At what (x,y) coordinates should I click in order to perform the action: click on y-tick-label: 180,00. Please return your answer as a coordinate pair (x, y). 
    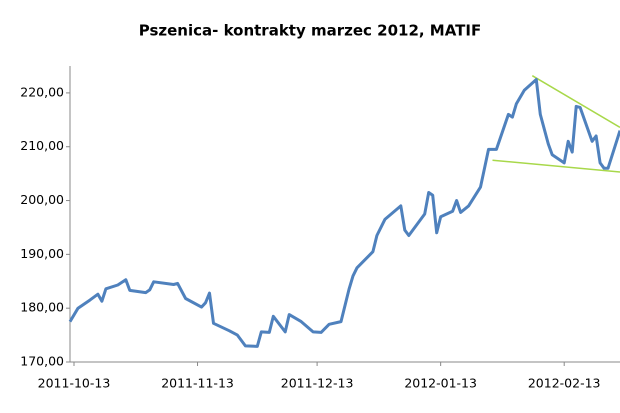
    Looking at the image, I should click on (42, 307).